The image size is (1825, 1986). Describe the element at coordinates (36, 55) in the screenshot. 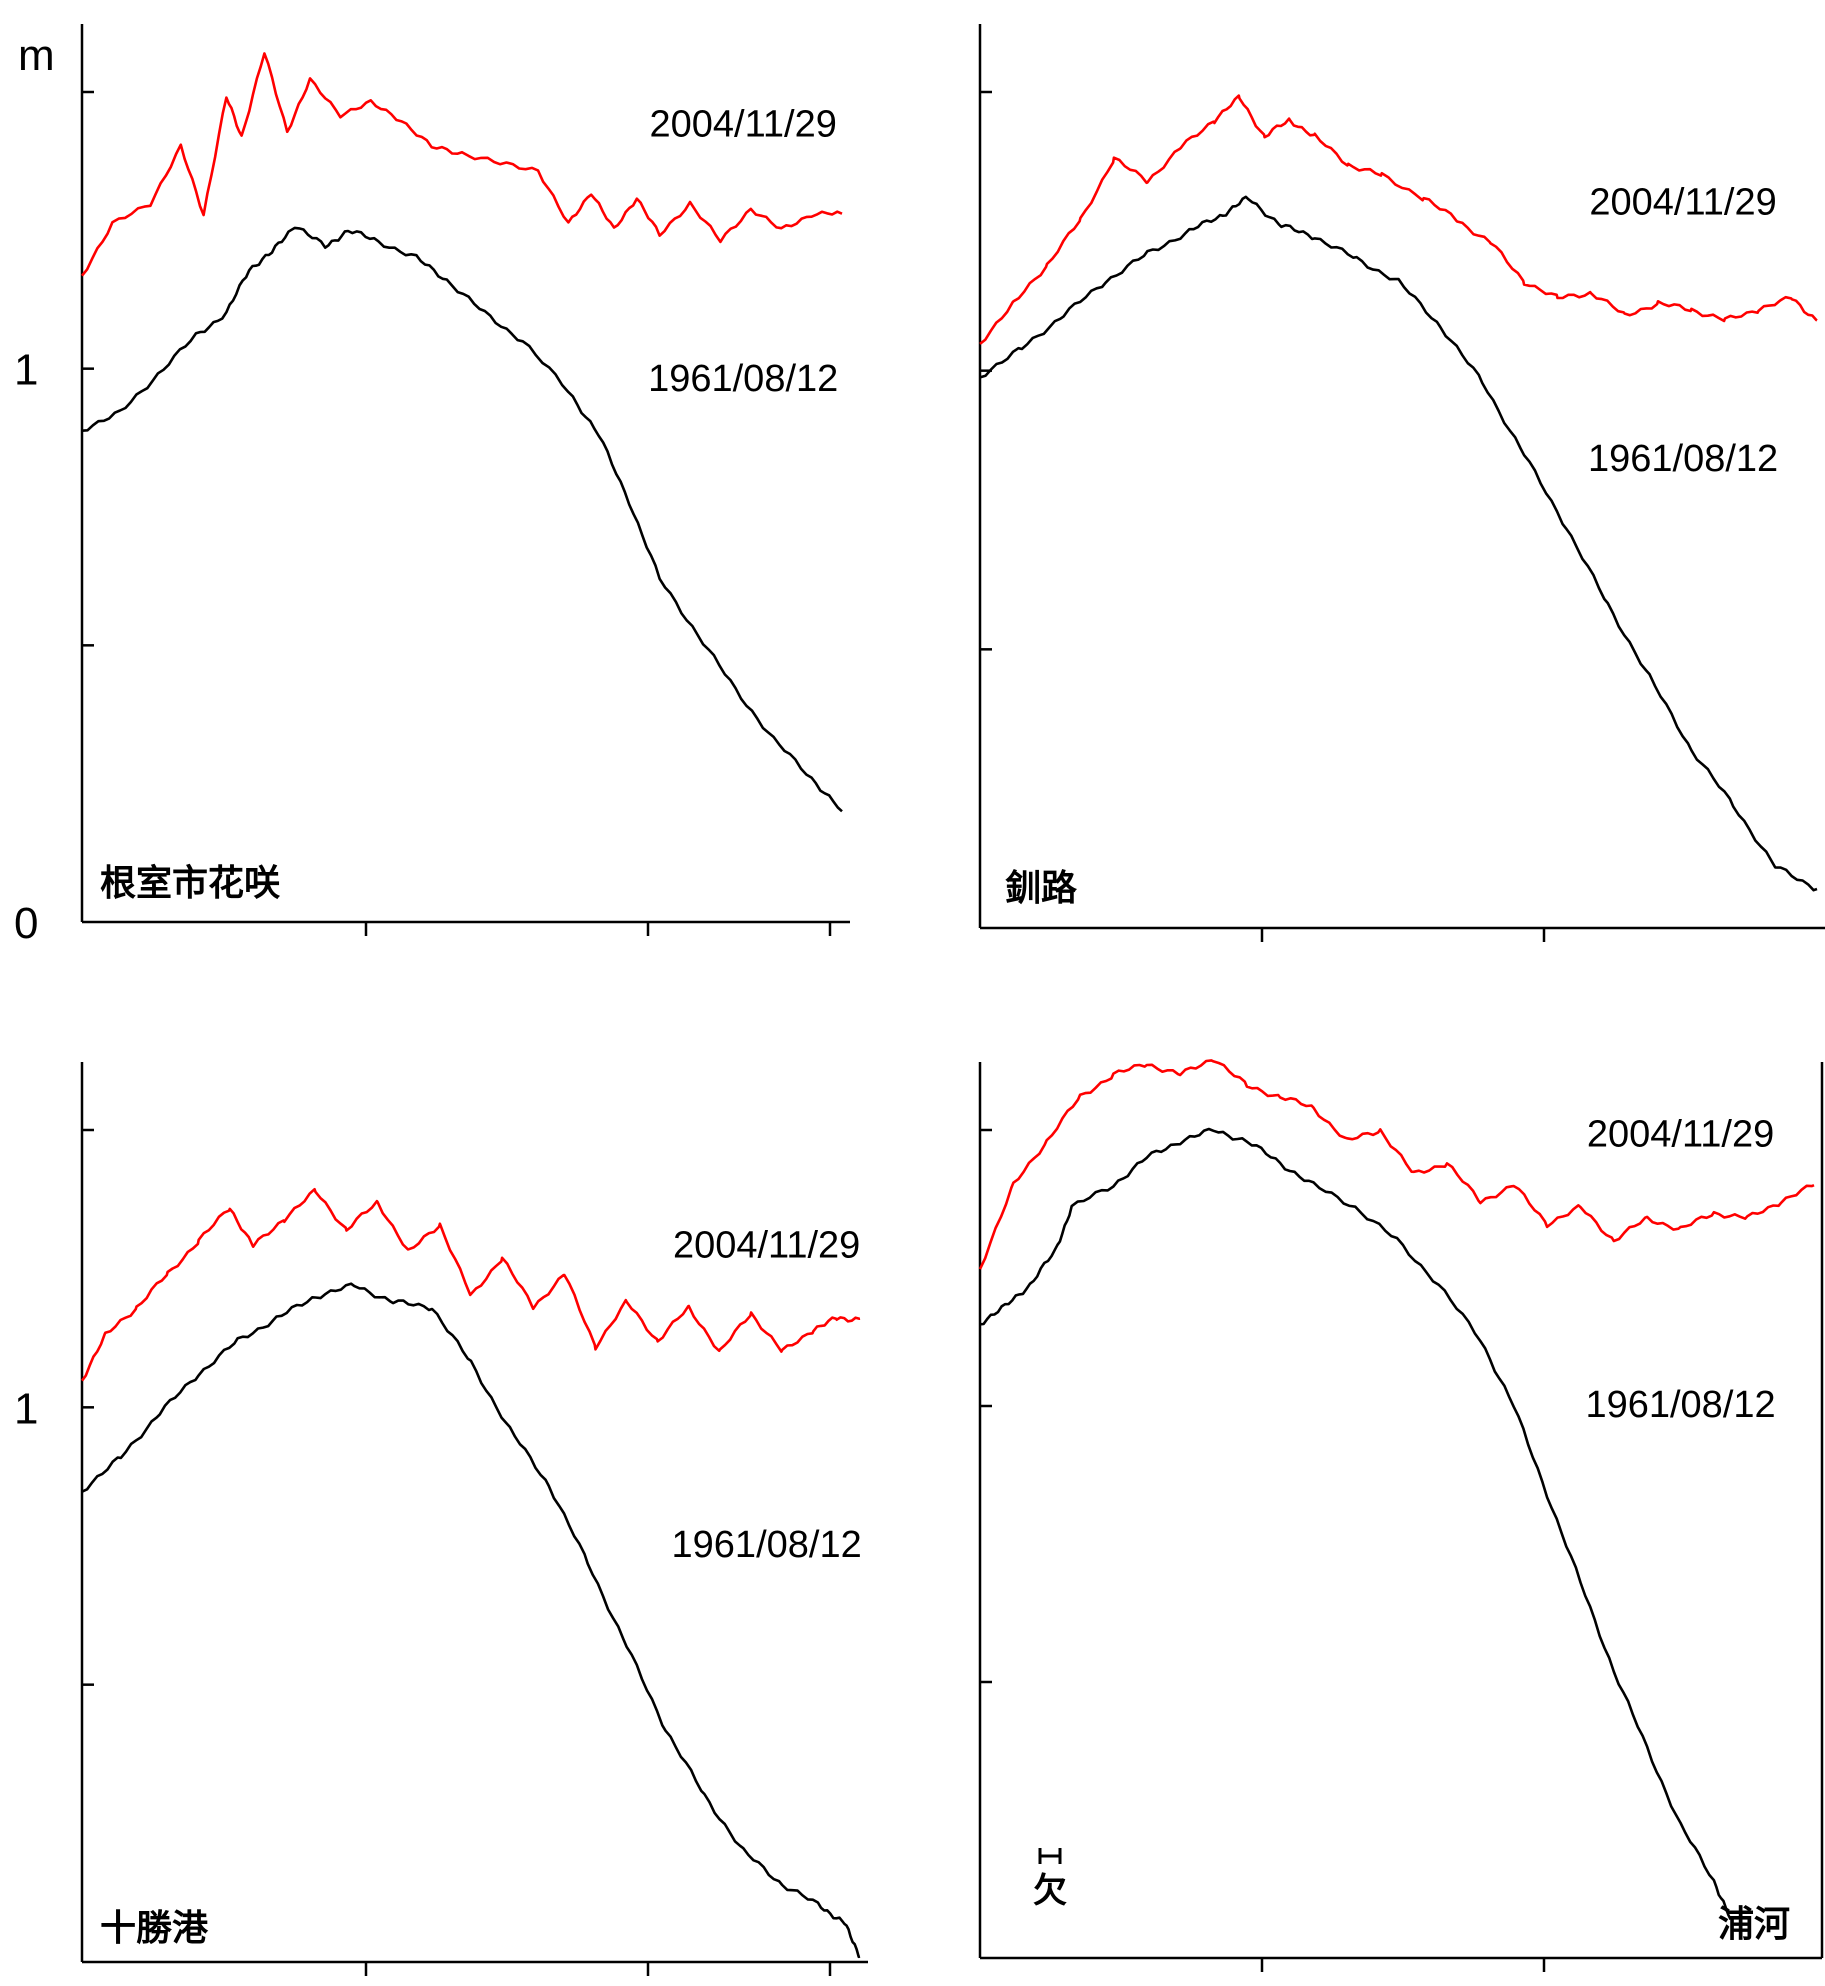

I see `y-unit-label: m` at that location.